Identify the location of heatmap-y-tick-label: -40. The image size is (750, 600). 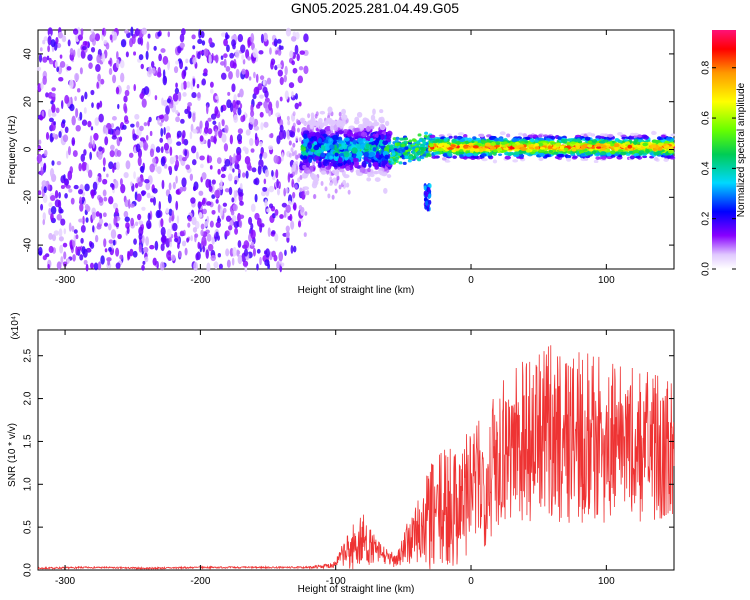
(28, 244).